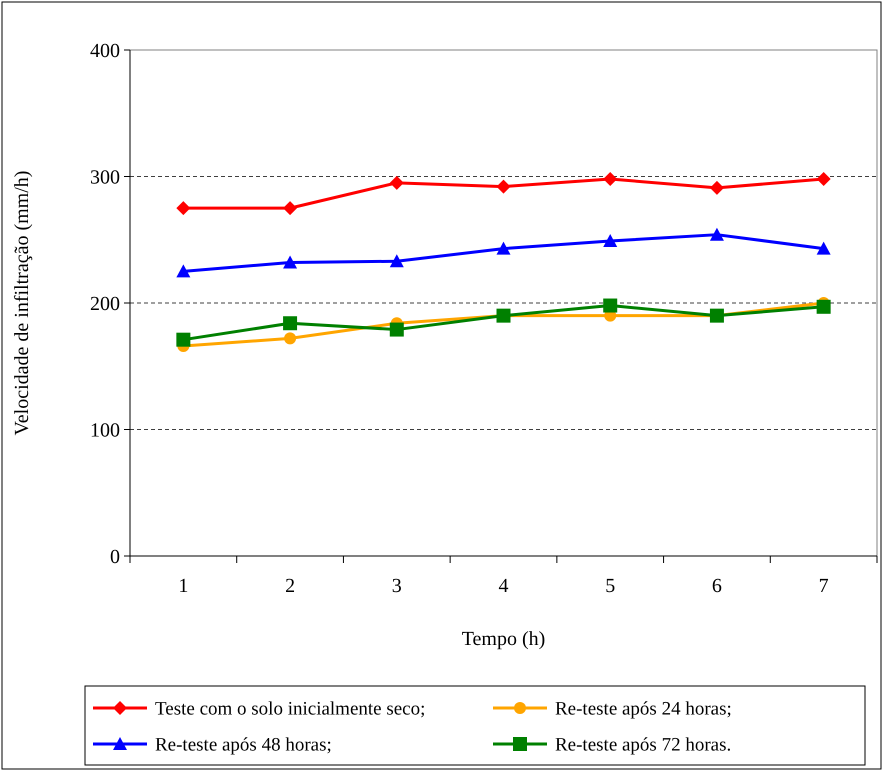 The width and height of the screenshot is (883, 771). I want to click on x-tick-label: 2, so click(290, 586).